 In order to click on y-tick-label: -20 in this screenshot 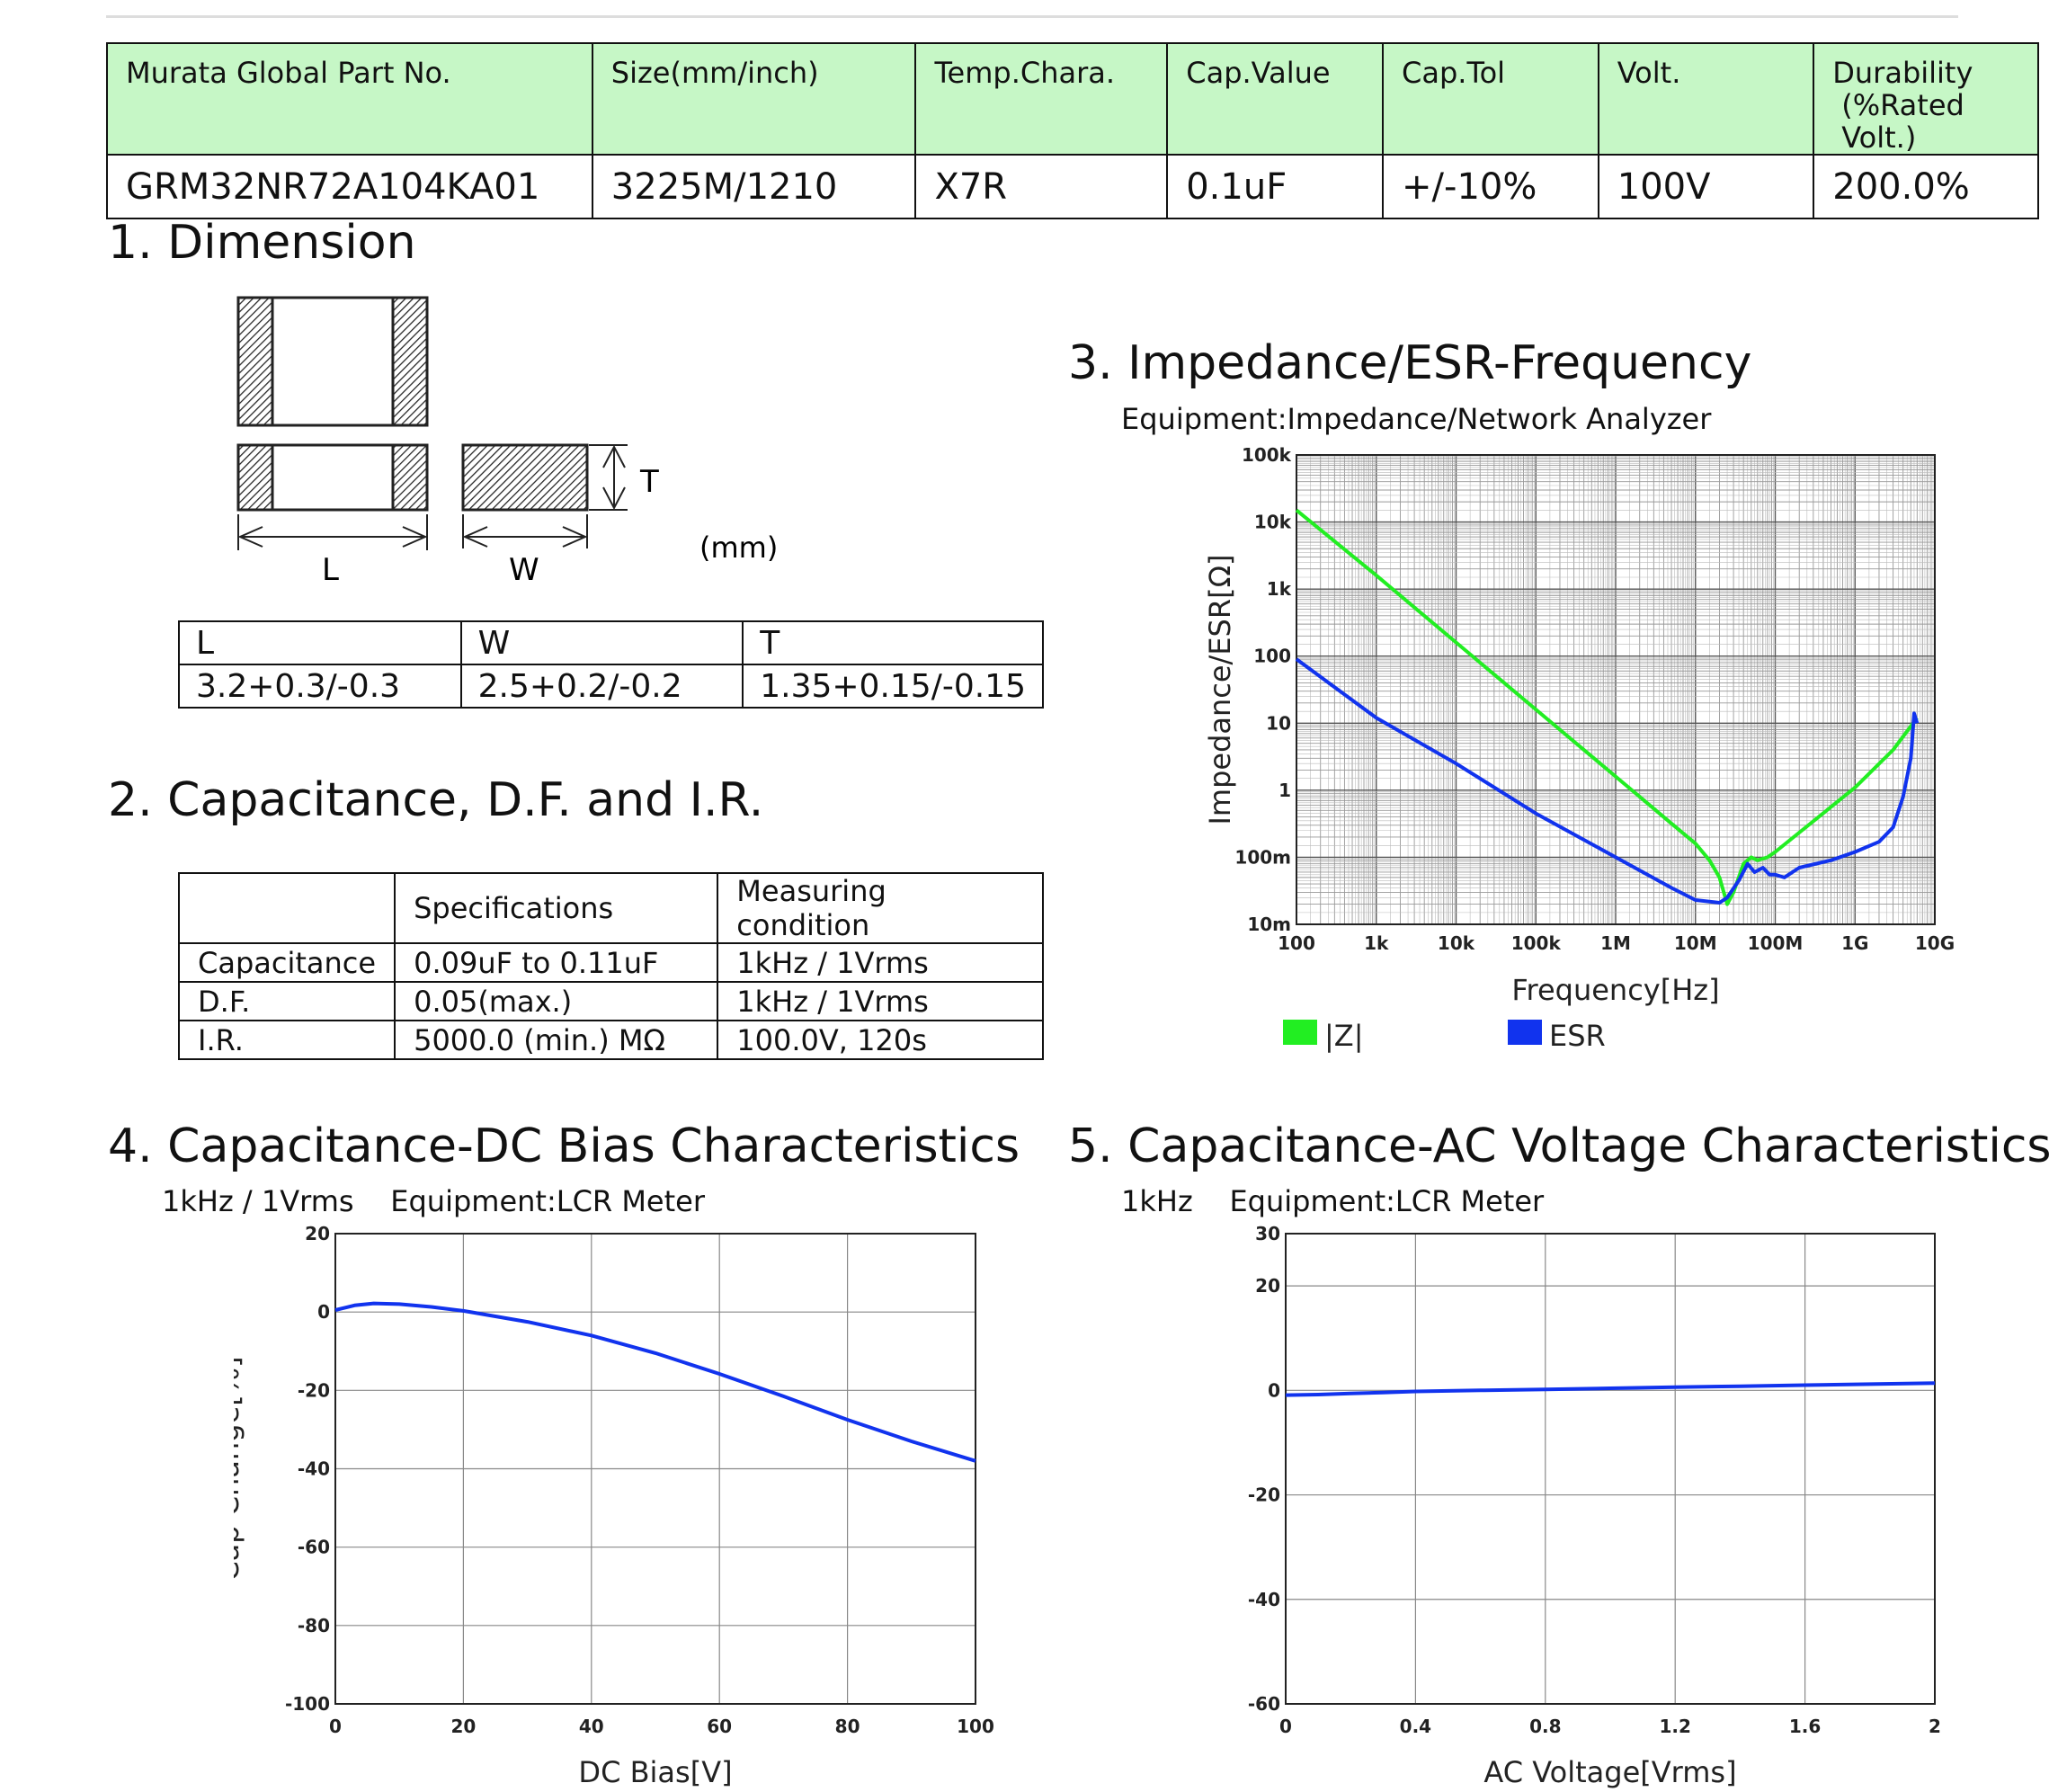, I will do `click(314, 1390)`.